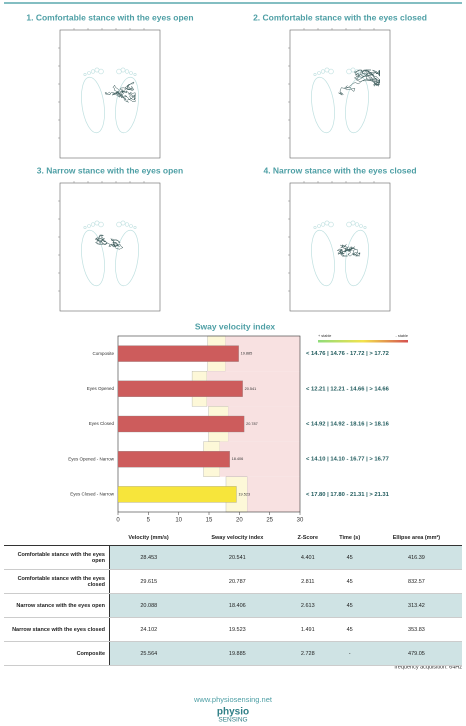 The width and height of the screenshot is (466, 726). I want to click on table-cell: 19.885, so click(237, 653).